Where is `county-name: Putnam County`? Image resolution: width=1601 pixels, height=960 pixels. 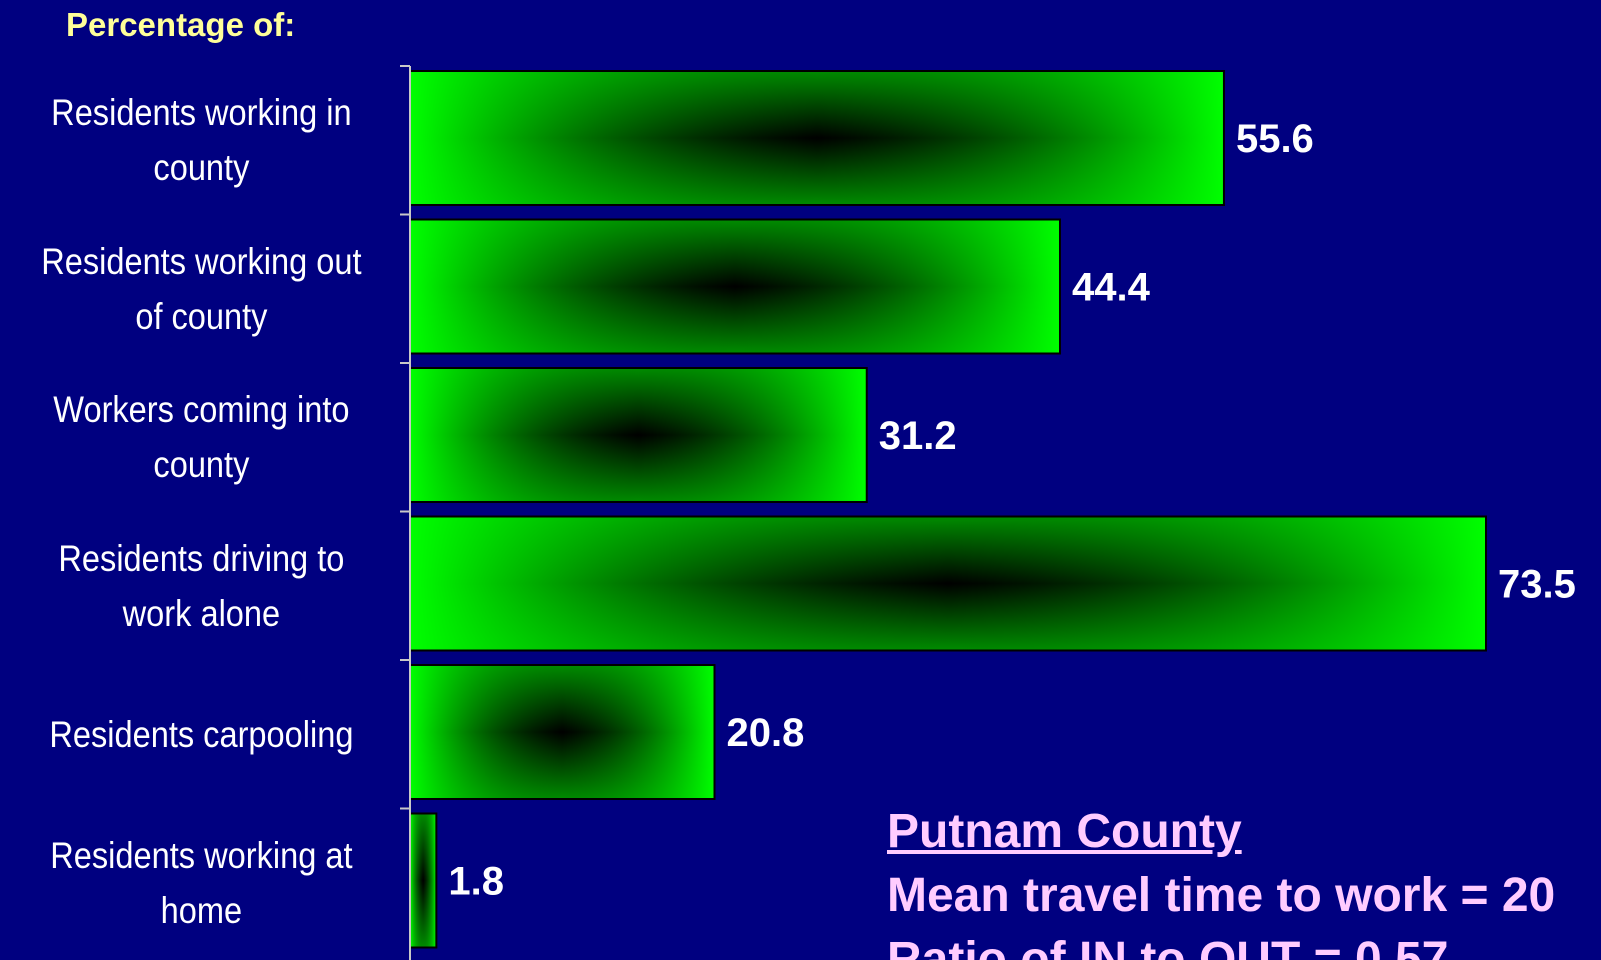
county-name: Putnam County is located at coordinates (1064, 831).